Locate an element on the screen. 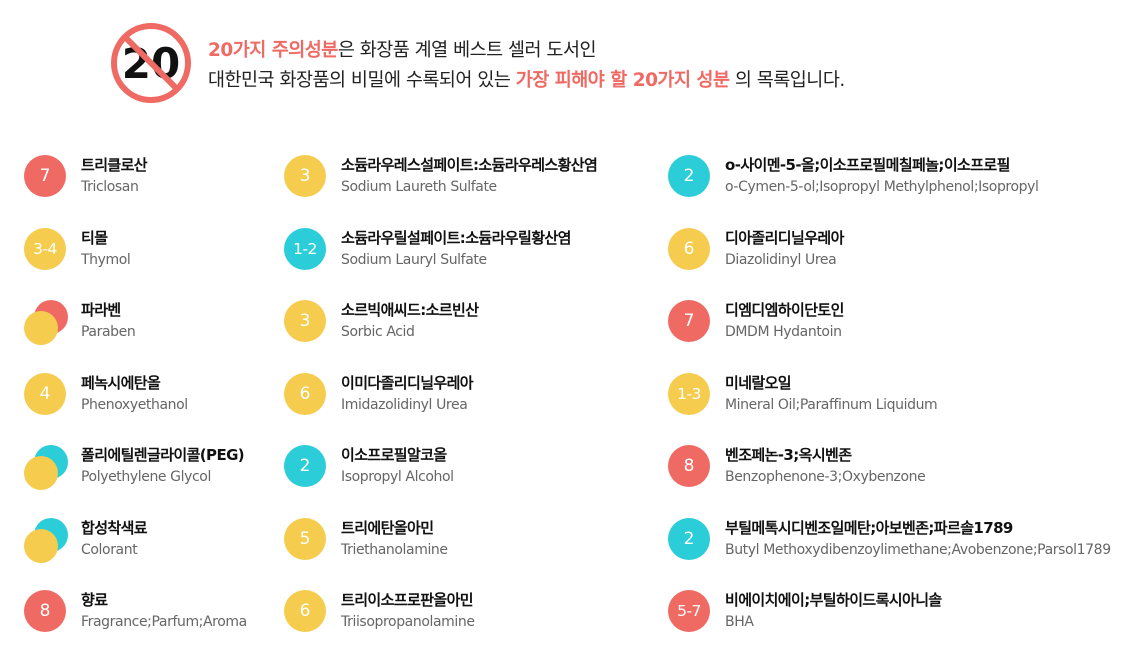 Image resolution: width=1131 pixels, height=653 pixels. ingredient-item: 2 이소프로필알코올 Isopropyl Alcohol is located at coordinates (519, 470).